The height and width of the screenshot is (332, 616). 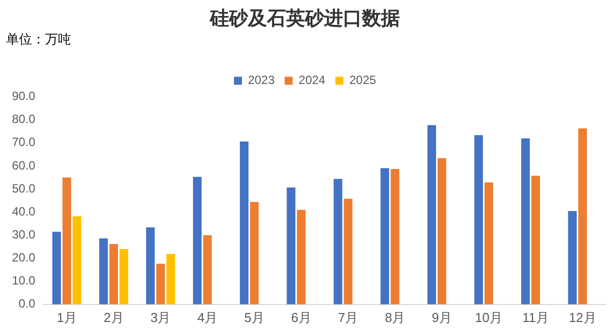 What do you see at coordinates (160, 317) in the screenshot?
I see `x-tick-label: 3月` at bounding box center [160, 317].